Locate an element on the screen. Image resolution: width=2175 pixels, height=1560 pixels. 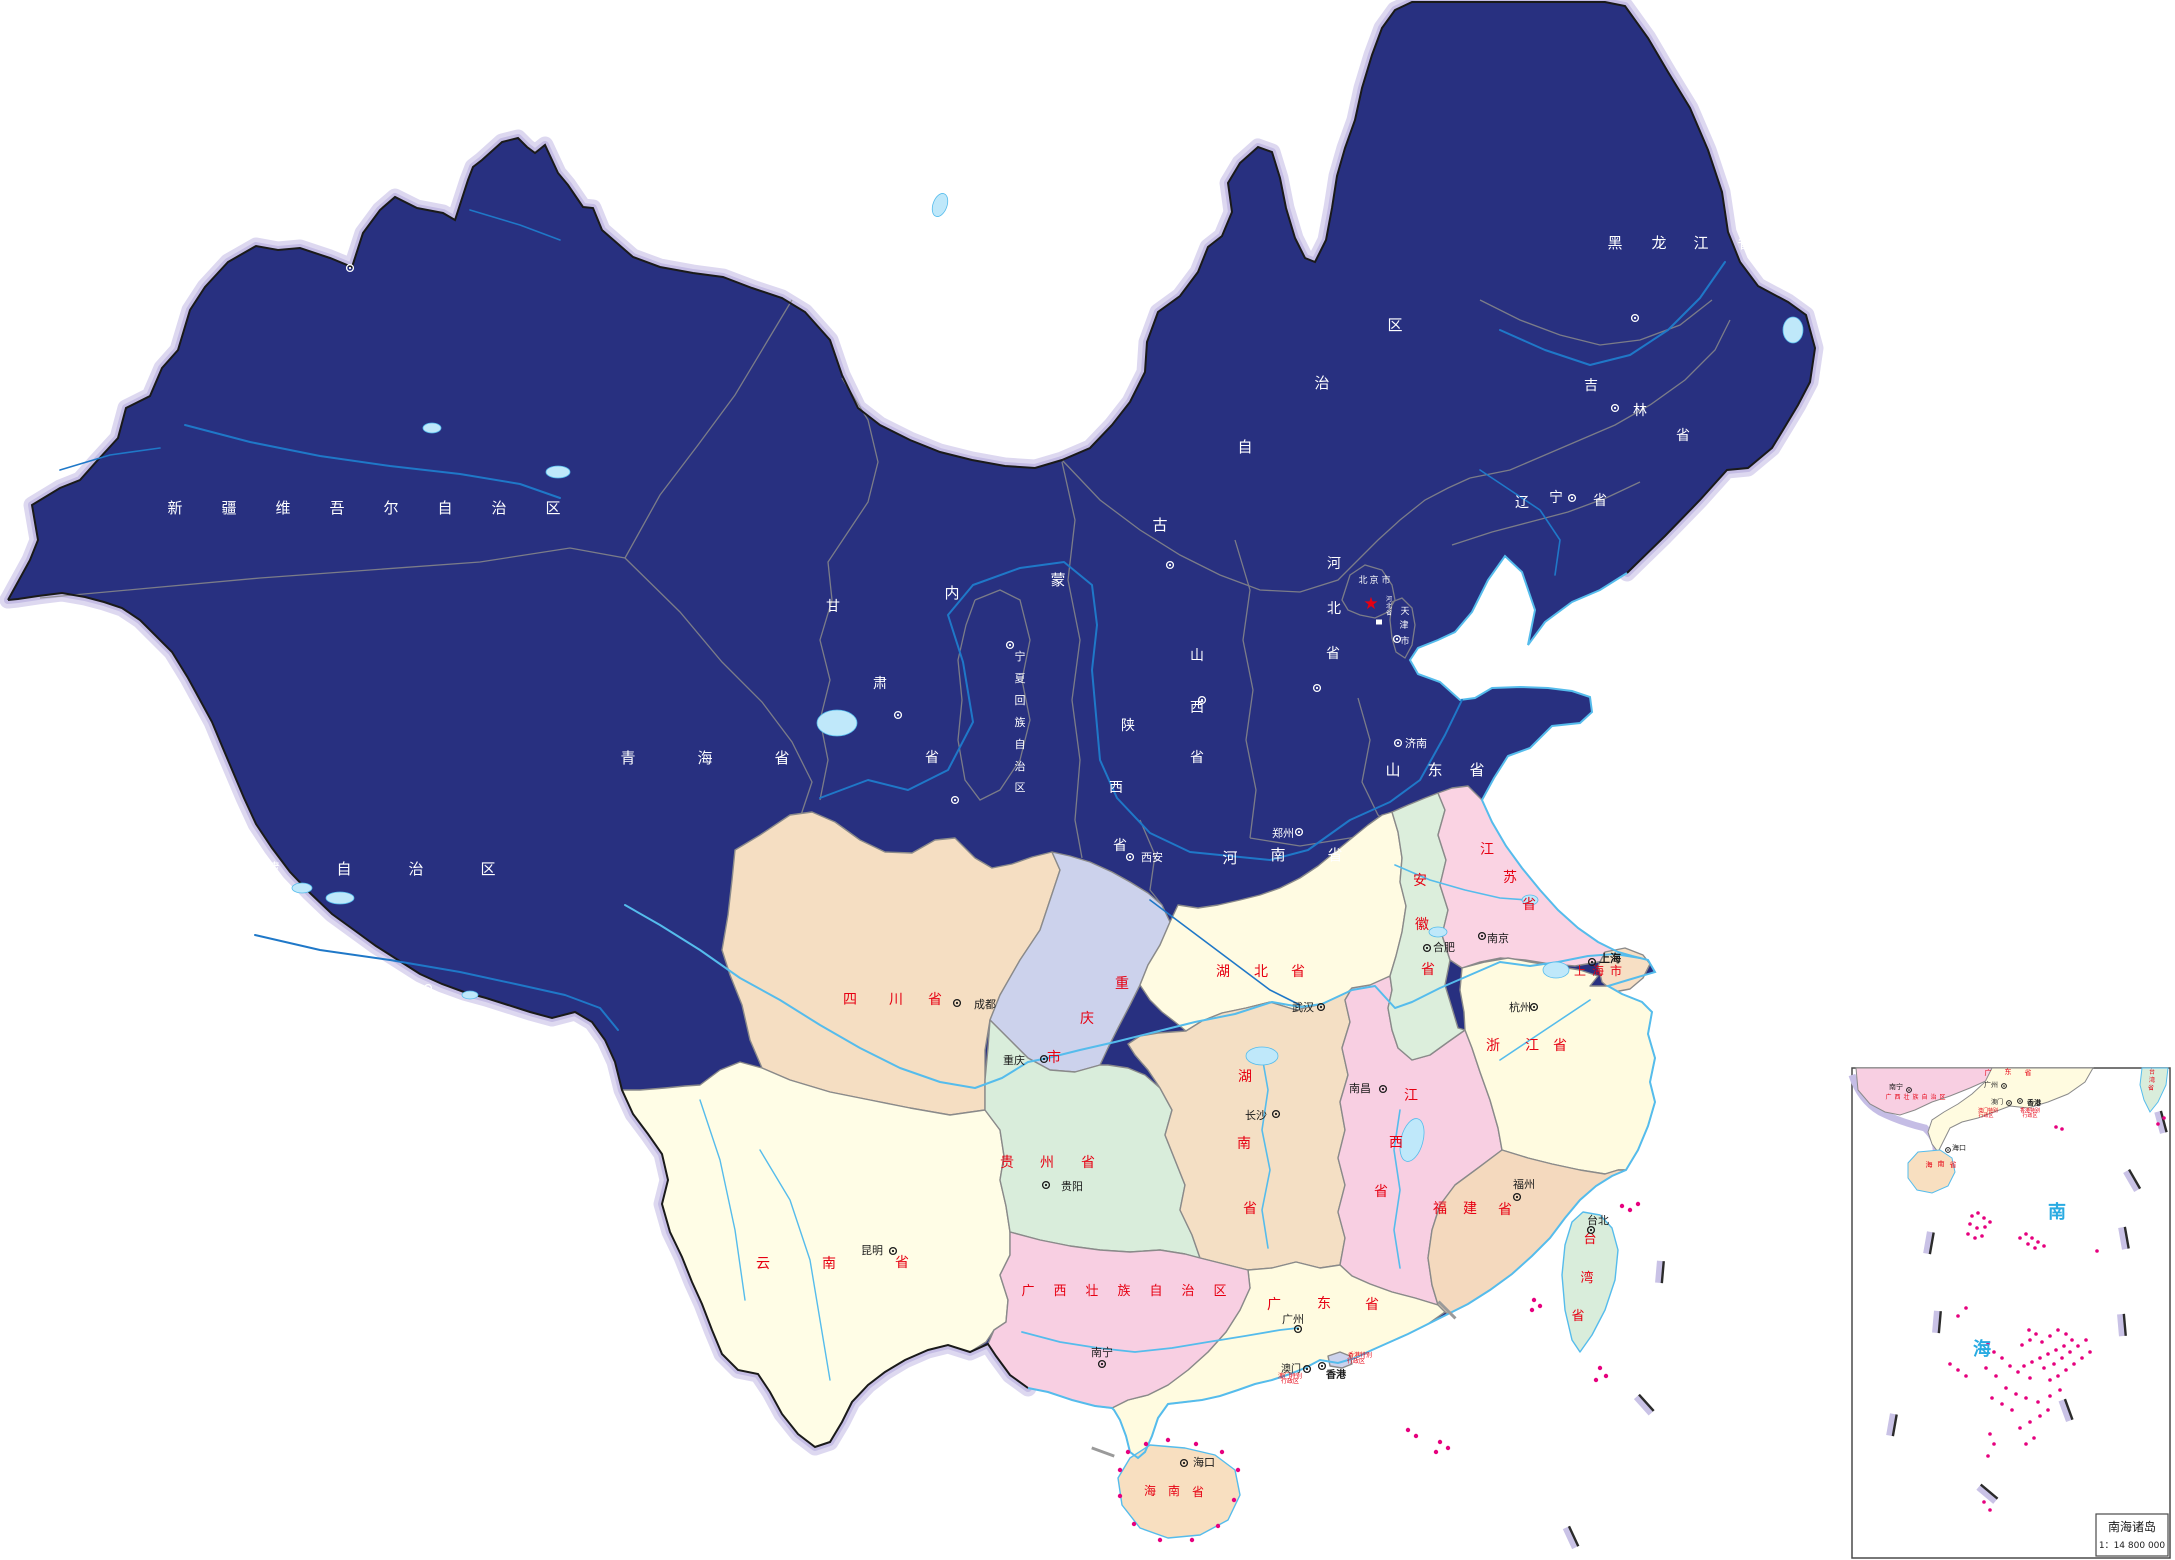
town-5-ring is located at coordinates (1170, 565).